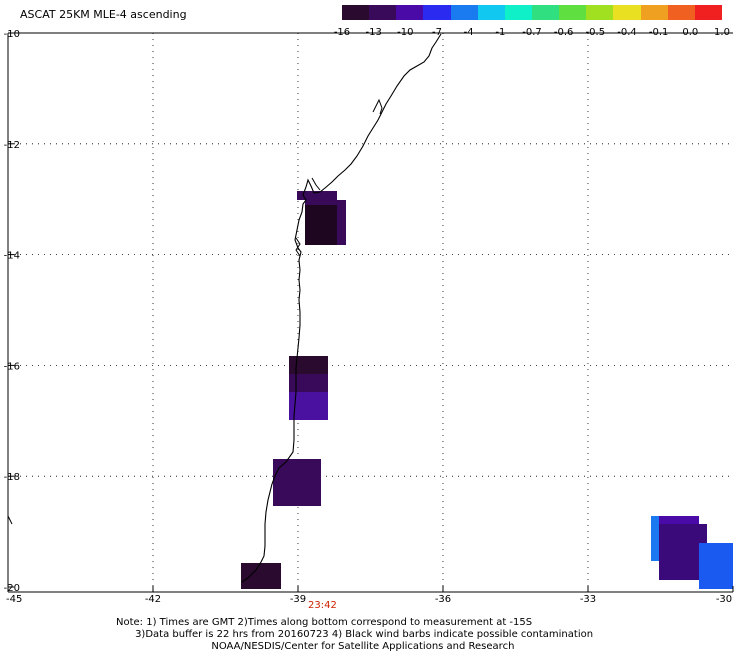 The height and width of the screenshot is (653, 740). Describe the element at coordinates (12, 588) in the screenshot. I see `latitude-label: -20` at that location.